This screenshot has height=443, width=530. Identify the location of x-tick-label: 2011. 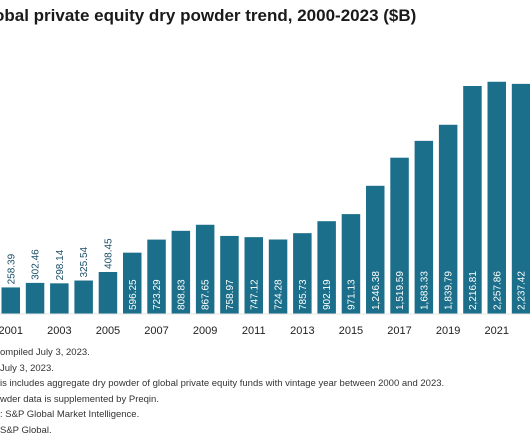
(254, 331).